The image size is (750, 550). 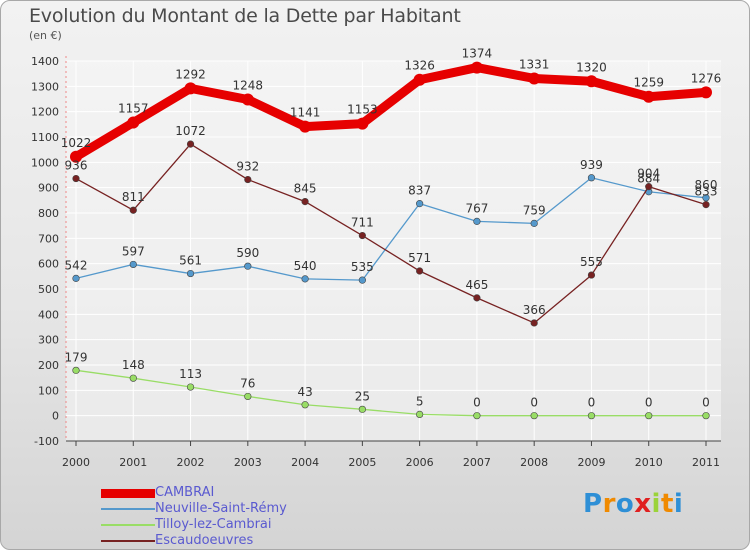 I want to click on data-label: 936, so click(x=76, y=166).